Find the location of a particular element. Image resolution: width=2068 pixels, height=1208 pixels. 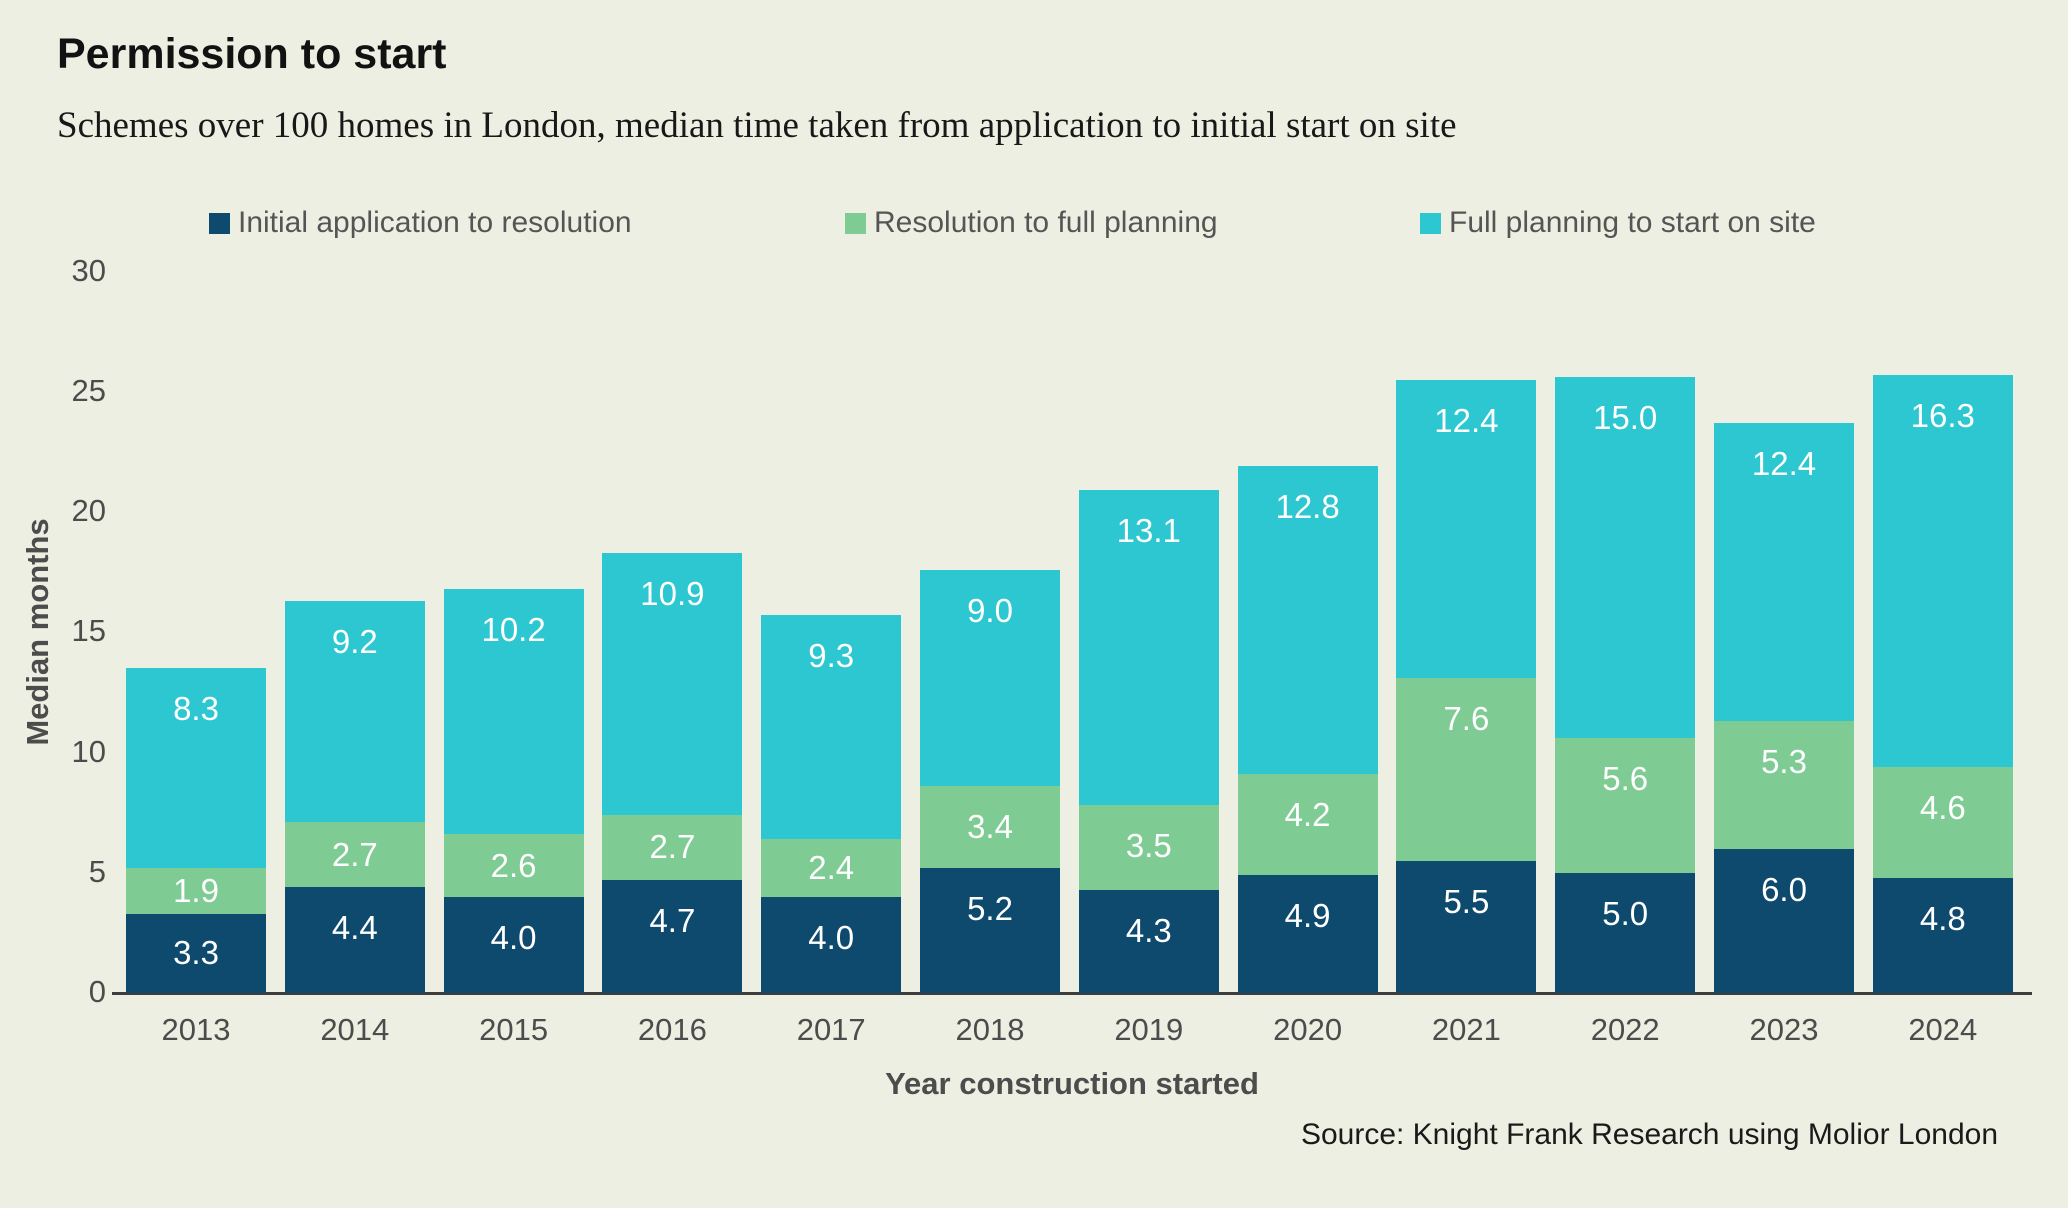

x-axis-title: Year construction started is located at coordinates (1072, 1083).